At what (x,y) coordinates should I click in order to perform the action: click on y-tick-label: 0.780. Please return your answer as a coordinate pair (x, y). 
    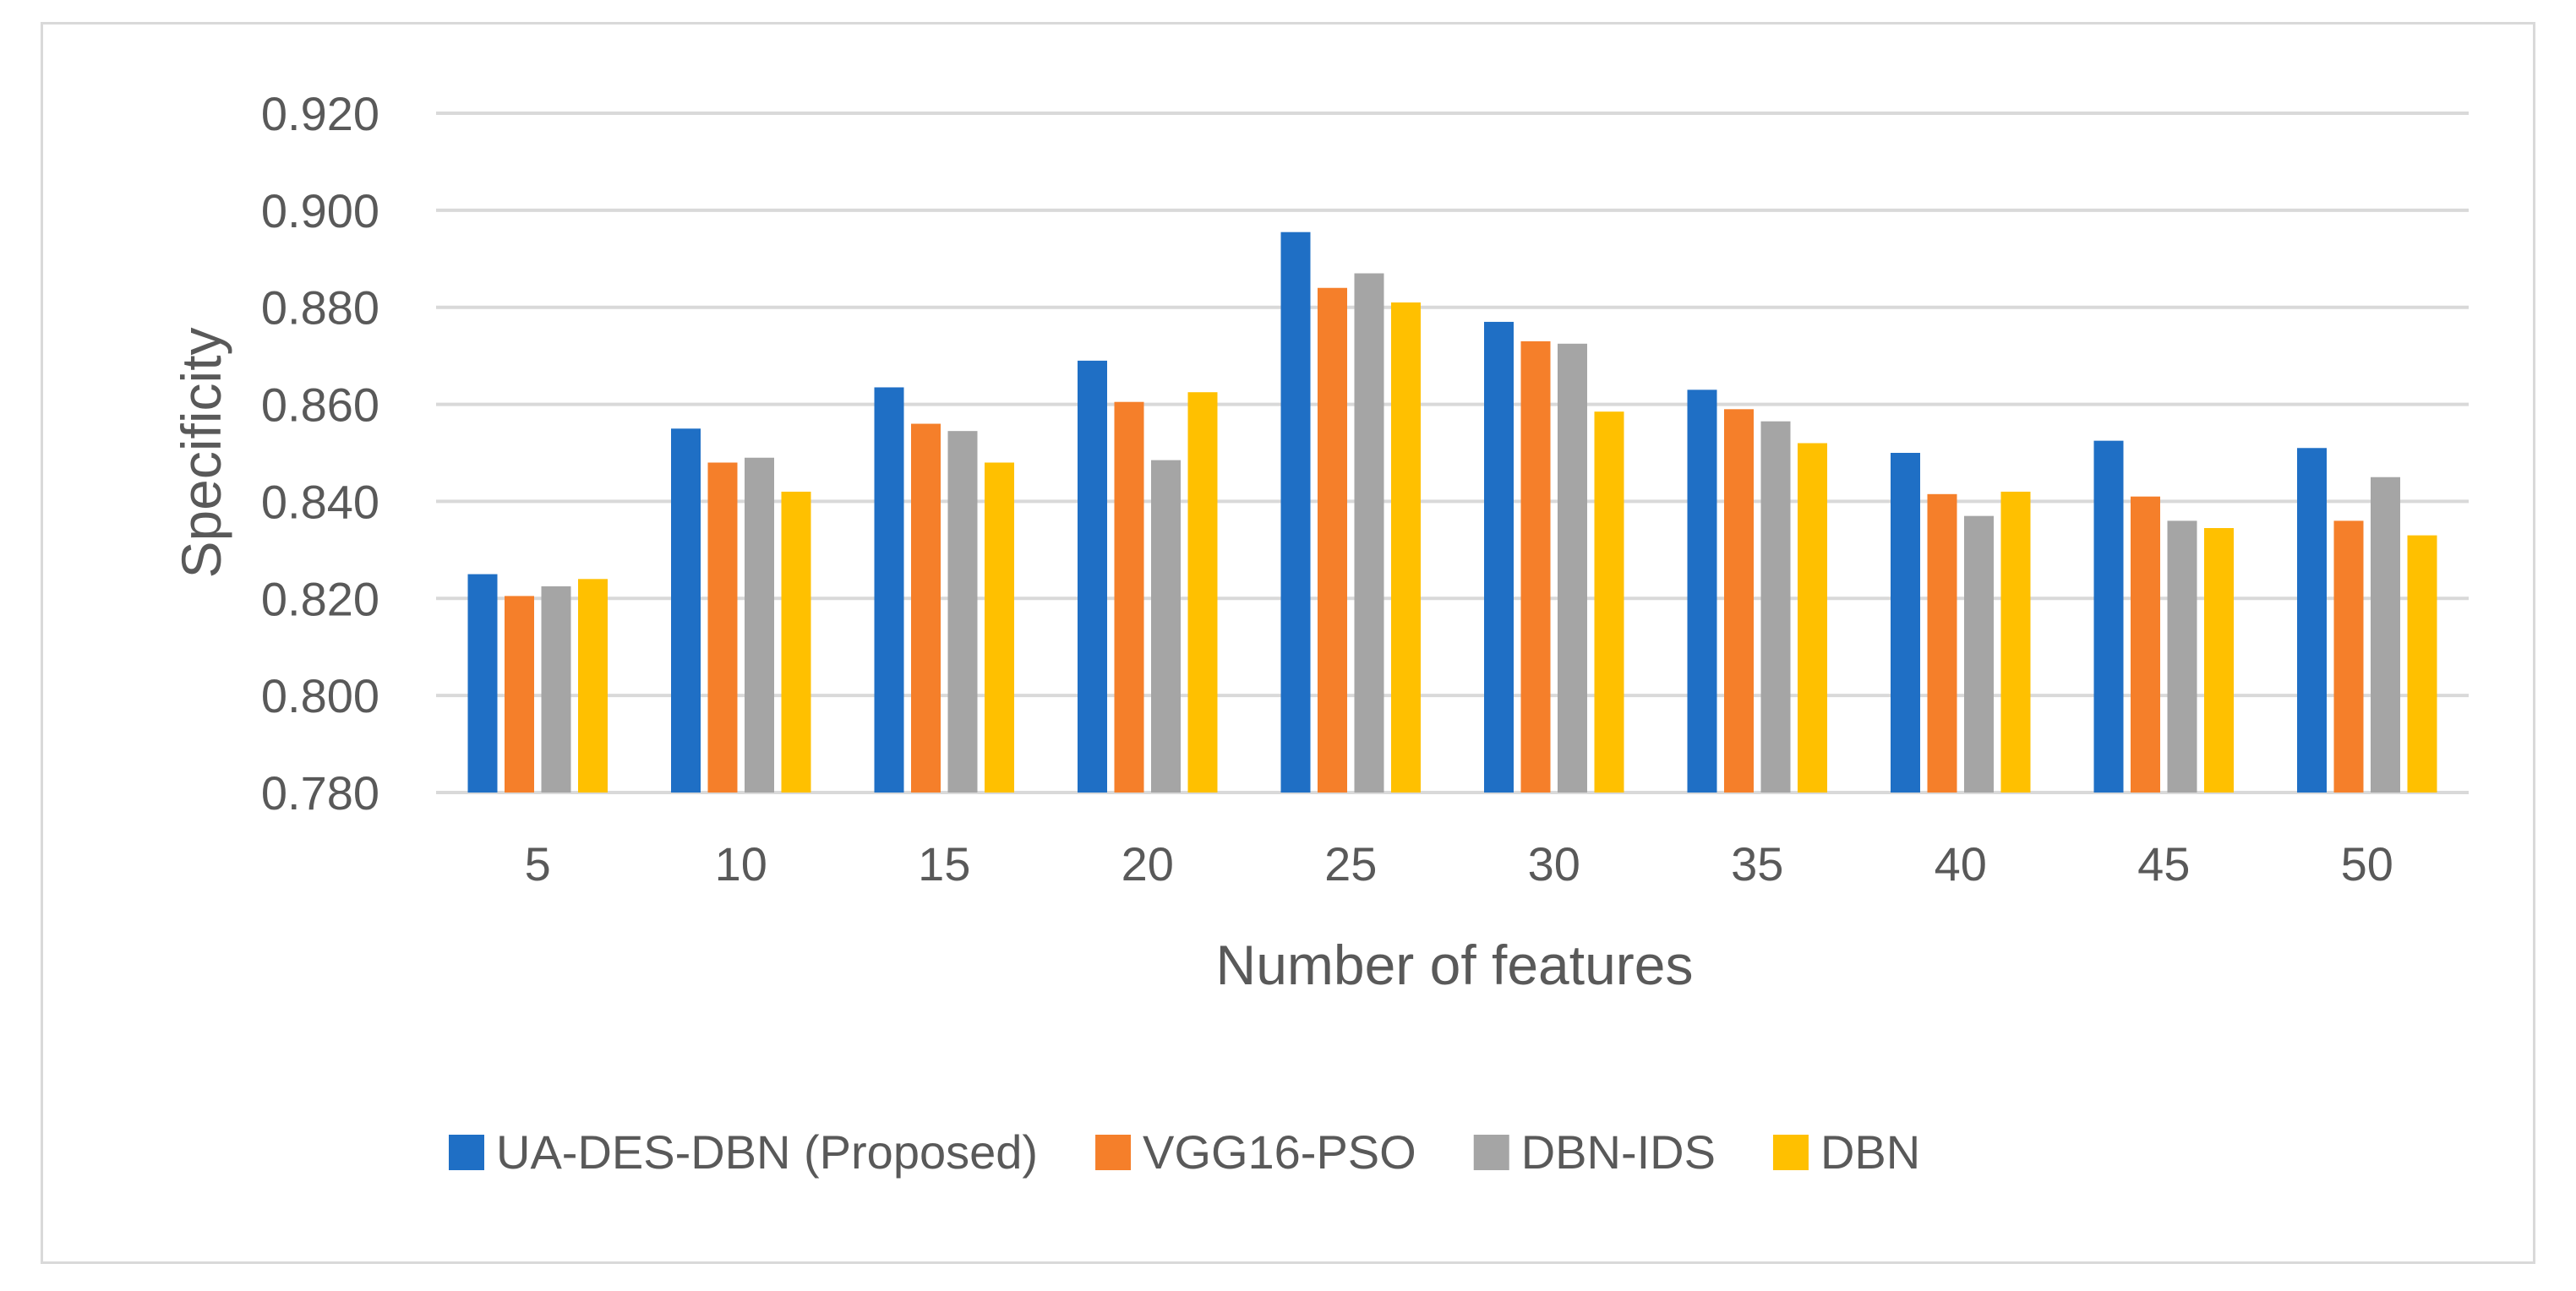
    Looking at the image, I should click on (320, 793).